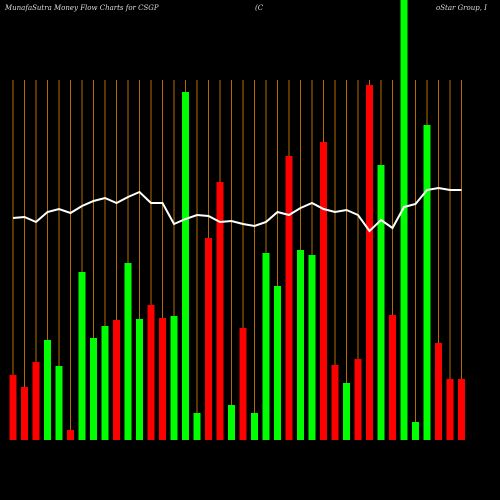 This screenshot has width=500, height=500. What do you see at coordinates (81, 8) in the screenshot?
I see `chart-title: MunafaSutra Money Flow Charts for CSGP` at bounding box center [81, 8].